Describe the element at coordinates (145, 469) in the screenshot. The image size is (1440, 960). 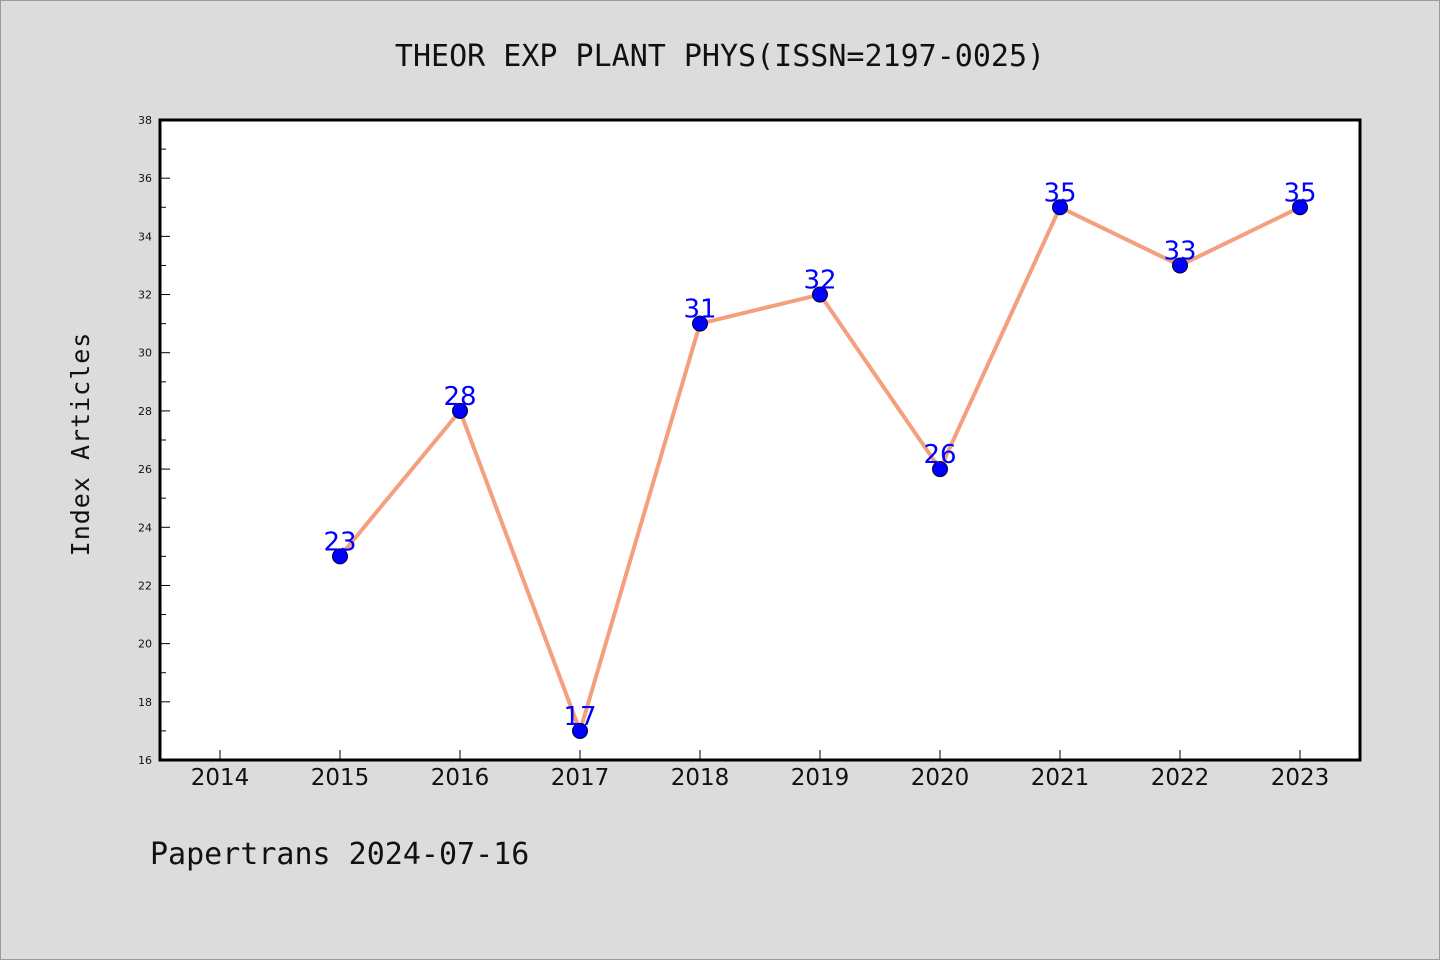
I see `y-tick-label: 26` at that location.